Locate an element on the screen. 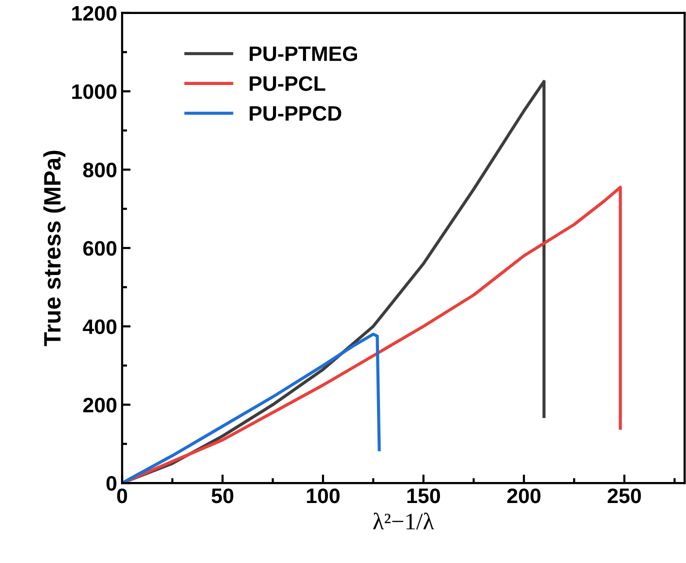 The height and width of the screenshot is (563, 686). x-tick-label: 50 is located at coordinates (223, 496).